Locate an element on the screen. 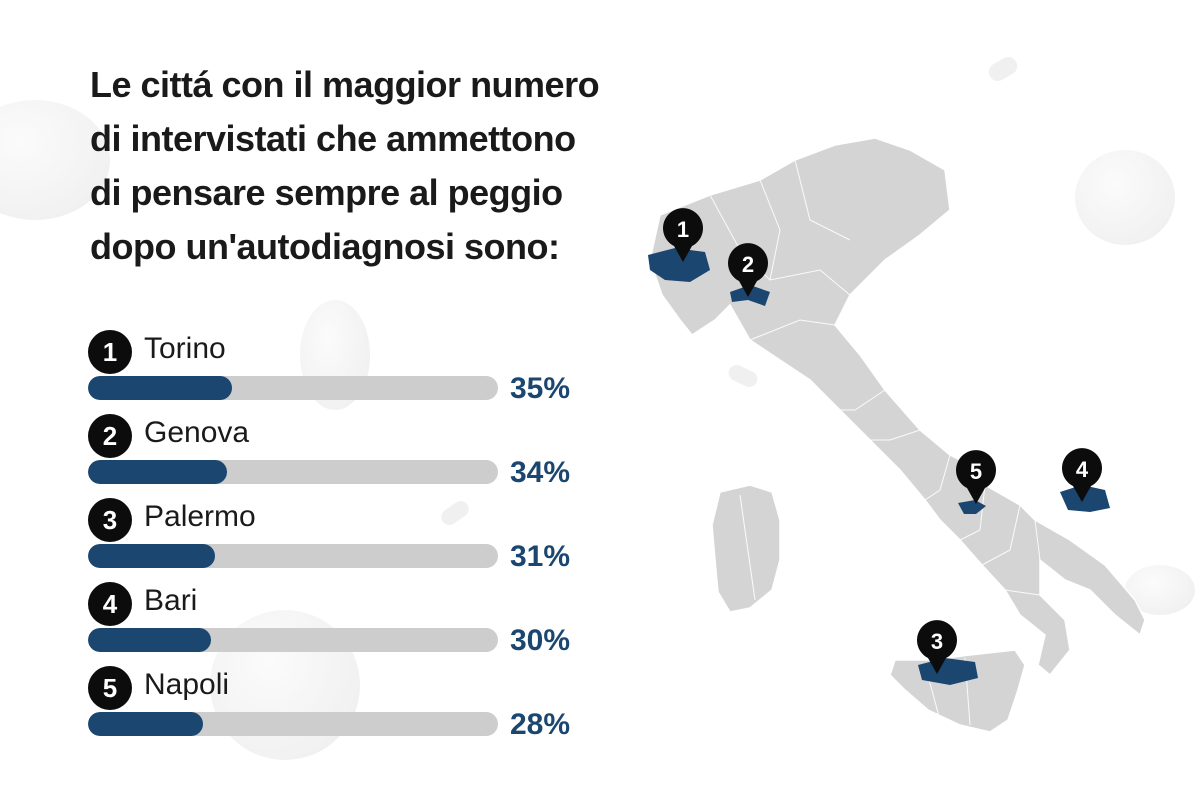  value-label: 35% is located at coordinates (540, 388).